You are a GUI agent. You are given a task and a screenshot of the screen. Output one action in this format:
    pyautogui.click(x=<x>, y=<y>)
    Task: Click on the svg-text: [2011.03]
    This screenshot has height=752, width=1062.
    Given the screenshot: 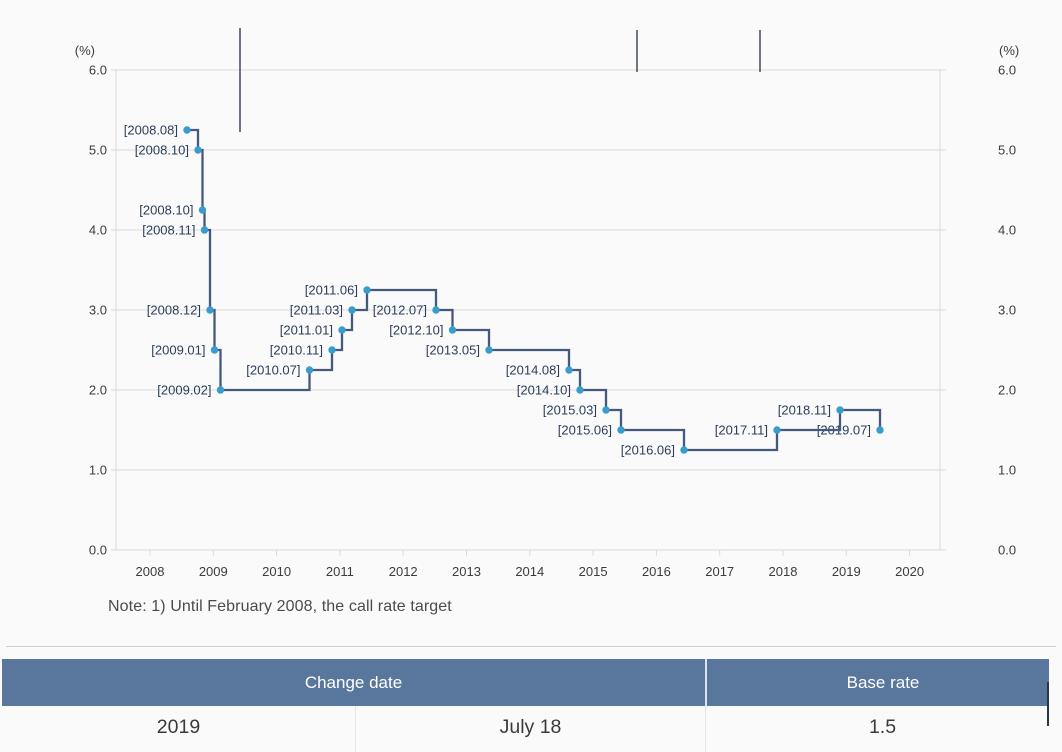 What is the action you would take?
    pyautogui.click(x=316, y=310)
    